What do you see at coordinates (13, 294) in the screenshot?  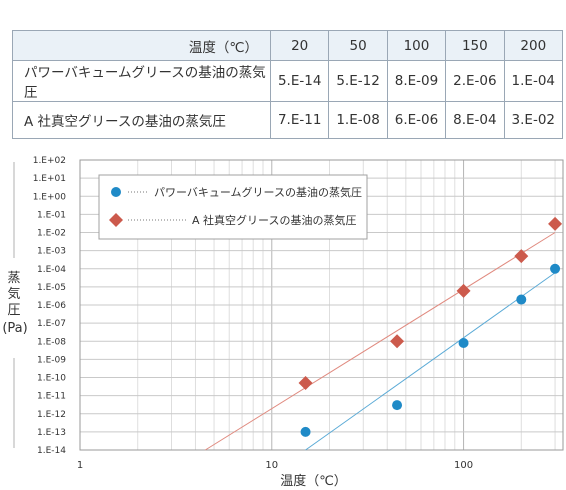 I see `y-axis-label-char: 気` at bounding box center [13, 294].